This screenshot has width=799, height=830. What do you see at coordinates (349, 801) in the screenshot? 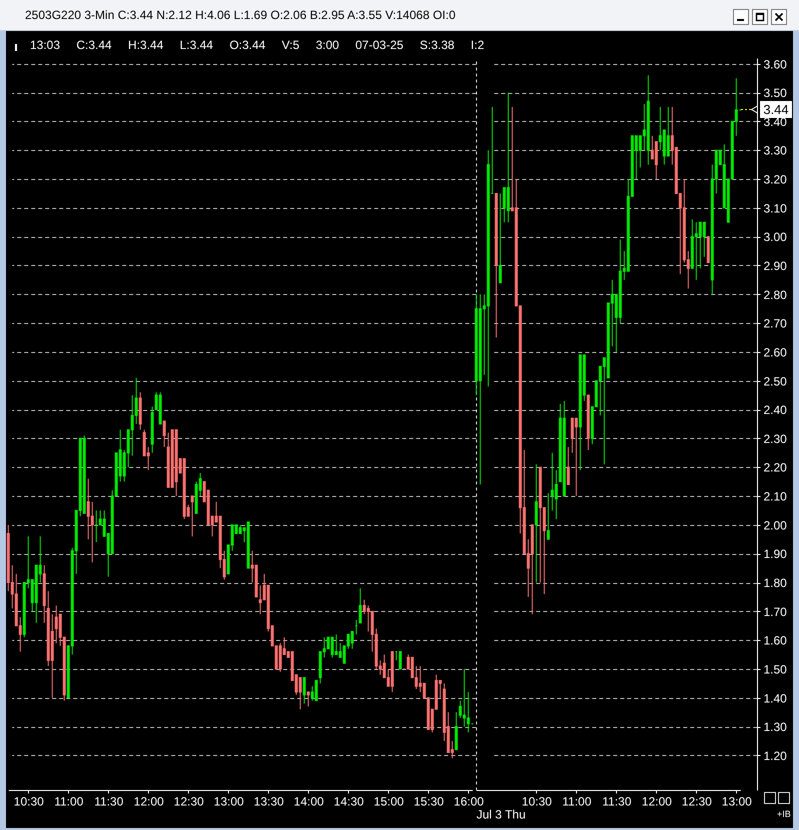
I see `x-tick-label: 14:30` at bounding box center [349, 801].